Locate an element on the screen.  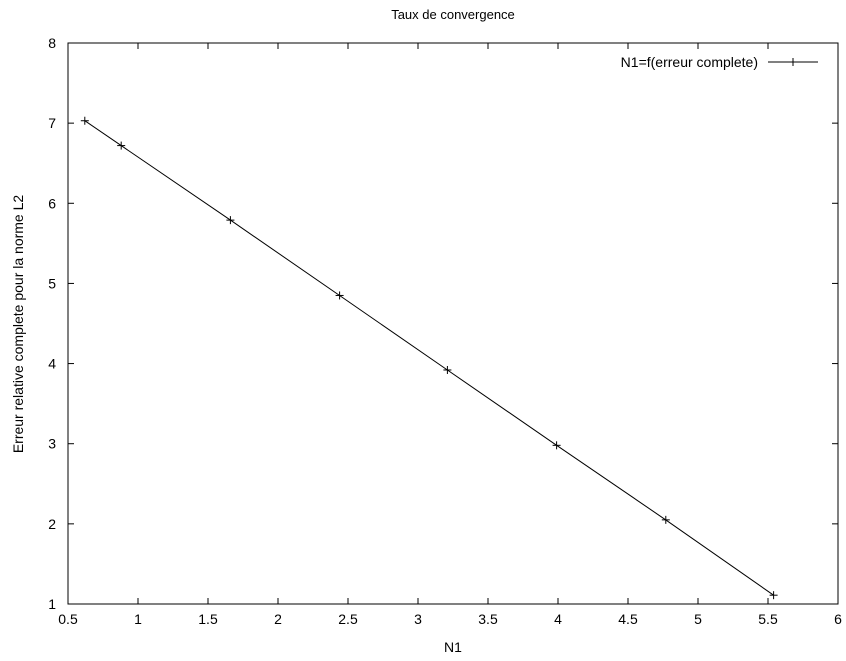
x-tick-label: 5.5 is located at coordinates (768, 619).